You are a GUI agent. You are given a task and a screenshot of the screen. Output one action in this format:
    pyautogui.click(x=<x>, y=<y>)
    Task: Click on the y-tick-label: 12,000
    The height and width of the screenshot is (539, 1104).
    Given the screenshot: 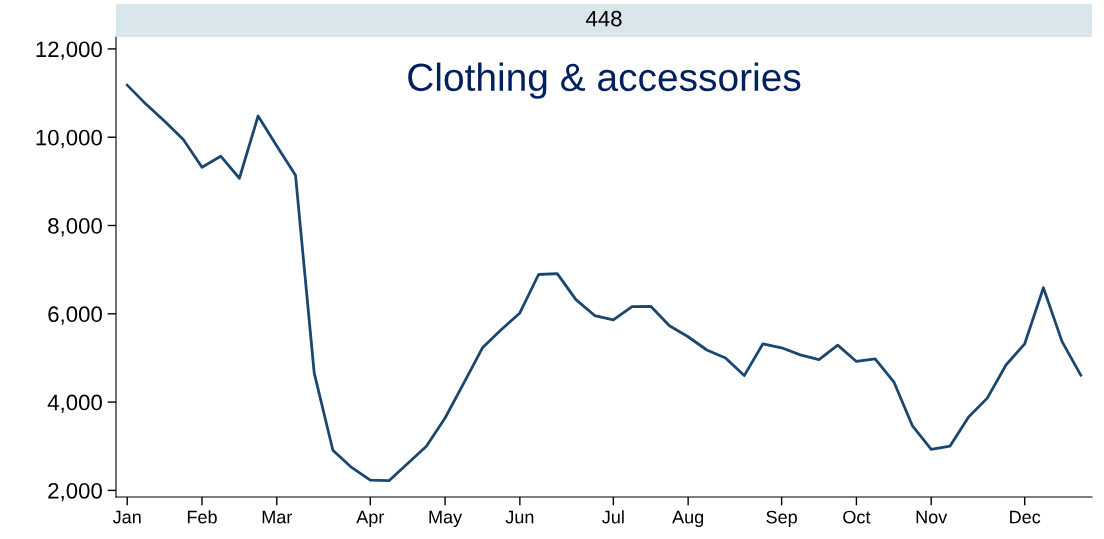 What is the action you would take?
    pyautogui.click(x=69, y=50)
    